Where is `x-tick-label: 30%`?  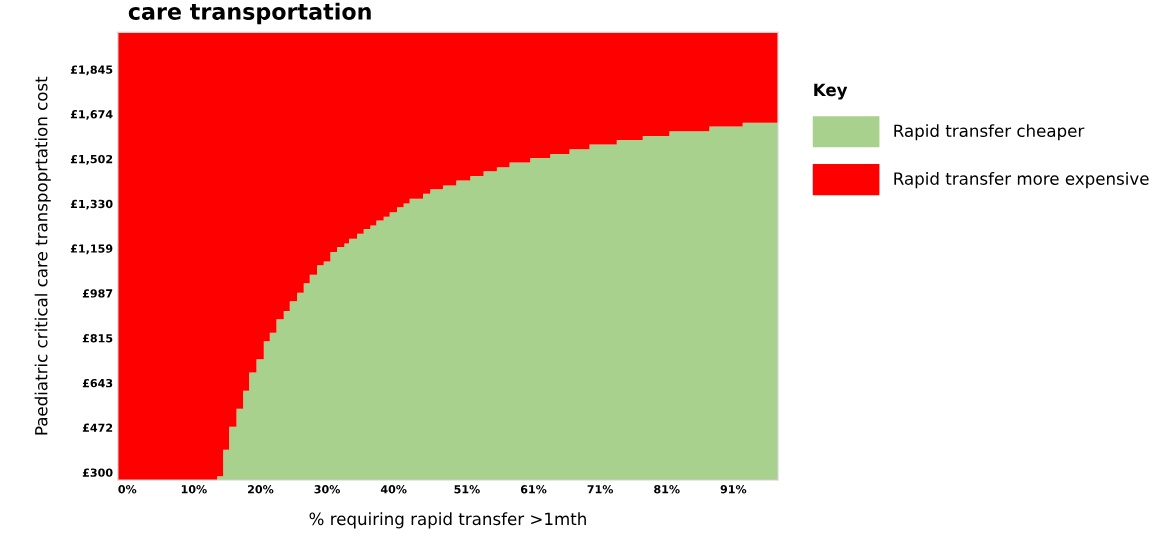
x-tick-label: 30% is located at coordinates (327, 489).